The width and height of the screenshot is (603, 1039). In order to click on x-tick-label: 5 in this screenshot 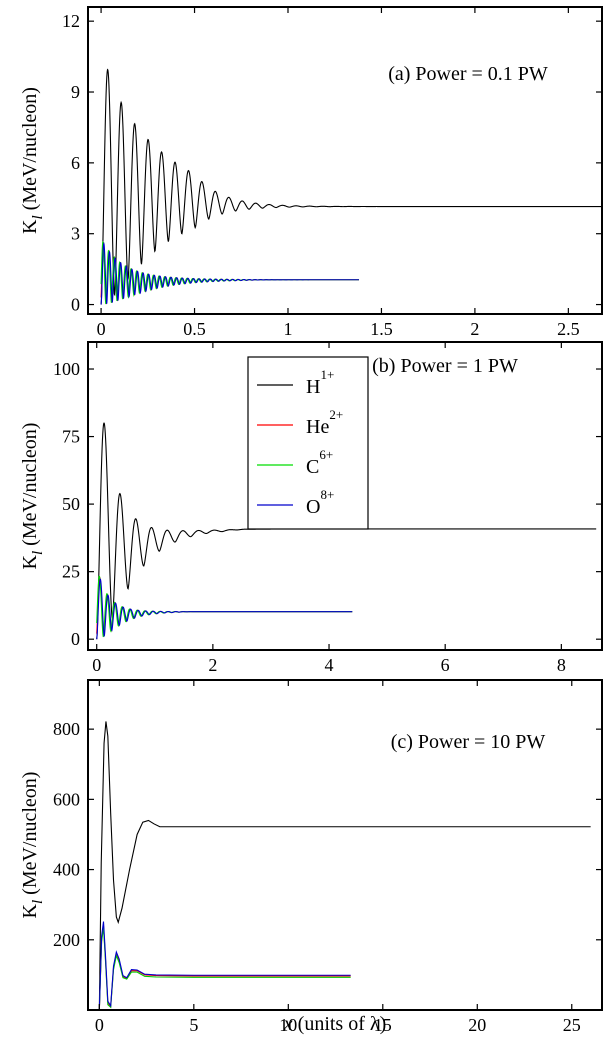, I will do `click(193, 1025)`.